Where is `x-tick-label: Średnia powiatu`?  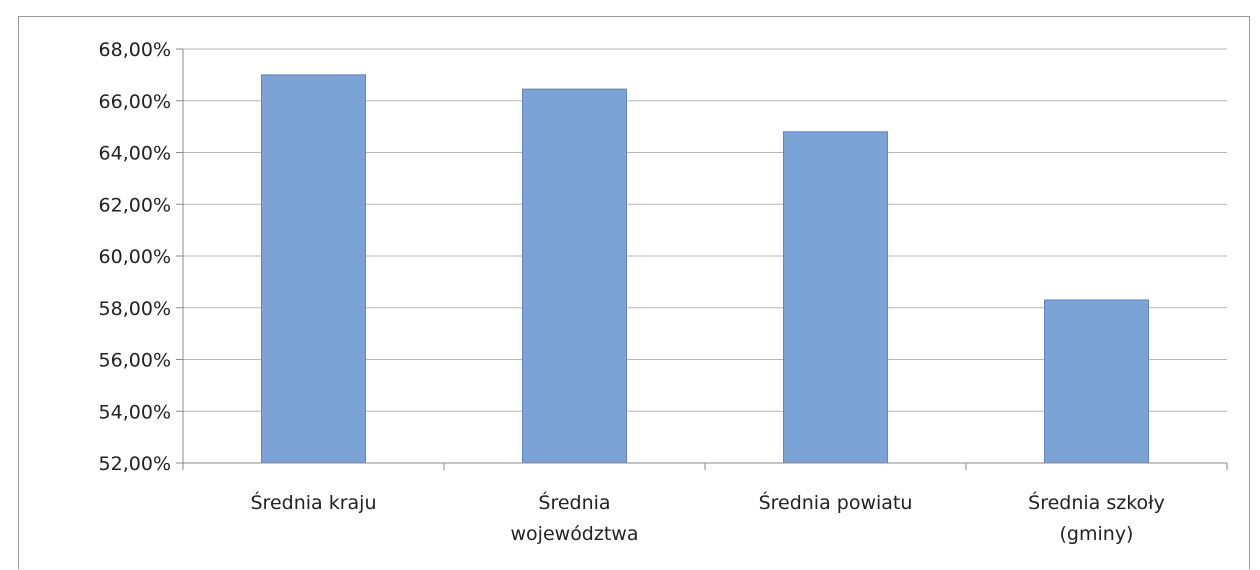 x-tick-label: Średnia powiatu is located at coordinates (836, 502).